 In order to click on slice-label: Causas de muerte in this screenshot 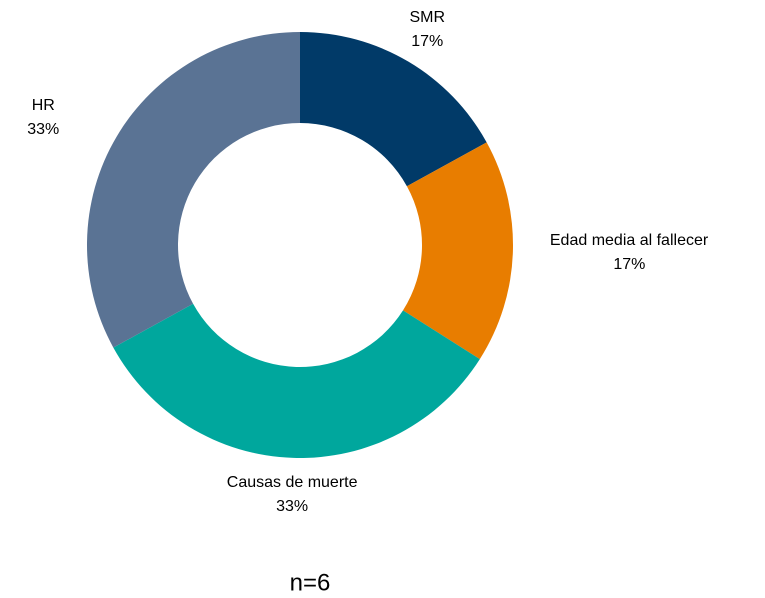, I will do `click(292, 482)`.